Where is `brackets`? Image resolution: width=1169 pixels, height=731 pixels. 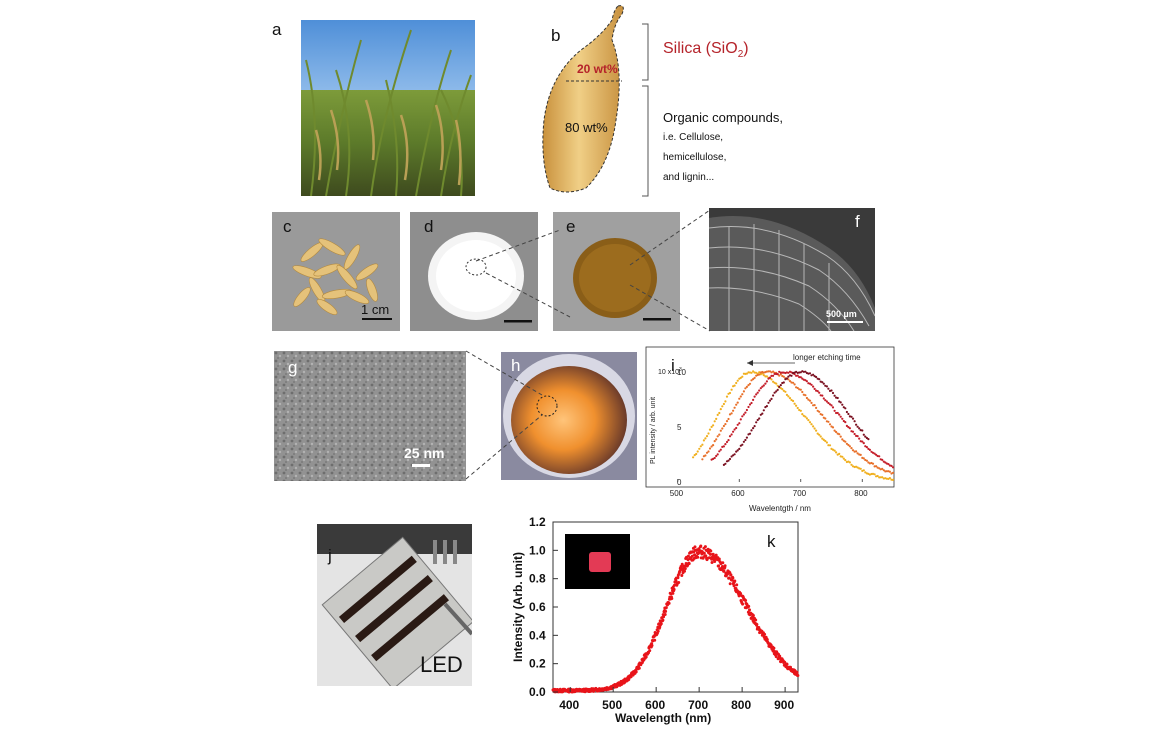 brackets is located at coordinates (645, 110).